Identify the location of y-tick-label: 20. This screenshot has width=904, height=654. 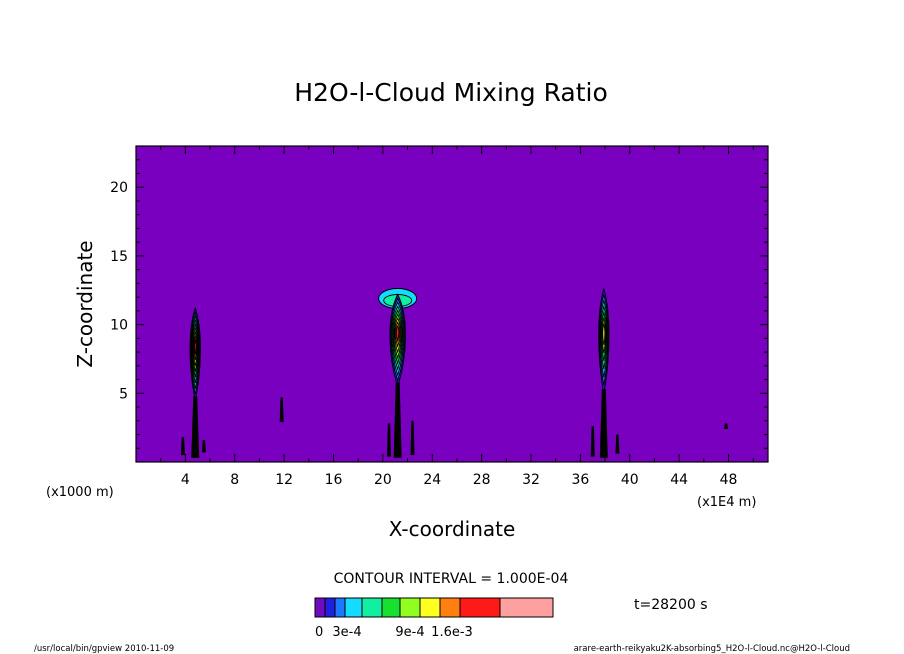
(119, 188).